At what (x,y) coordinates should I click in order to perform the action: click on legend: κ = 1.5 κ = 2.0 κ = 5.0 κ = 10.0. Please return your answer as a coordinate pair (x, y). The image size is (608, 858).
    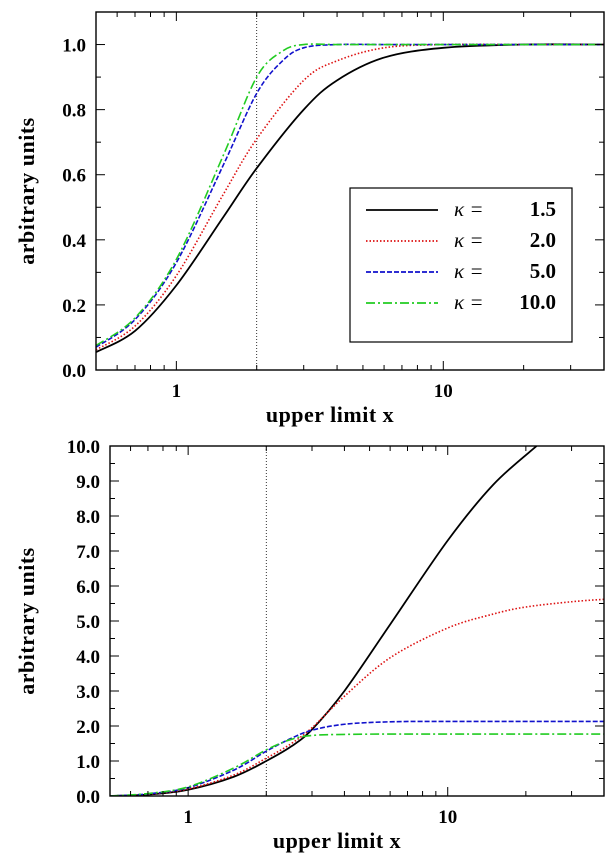
    Looking at the image, I should click on (461, 265).